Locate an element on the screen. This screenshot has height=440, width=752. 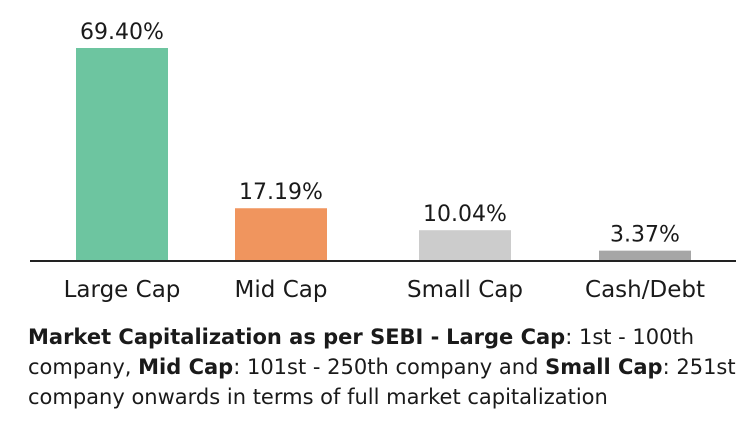
note-large-cap-text: : 1st - 100th company, is located at coordinates (361, 352).